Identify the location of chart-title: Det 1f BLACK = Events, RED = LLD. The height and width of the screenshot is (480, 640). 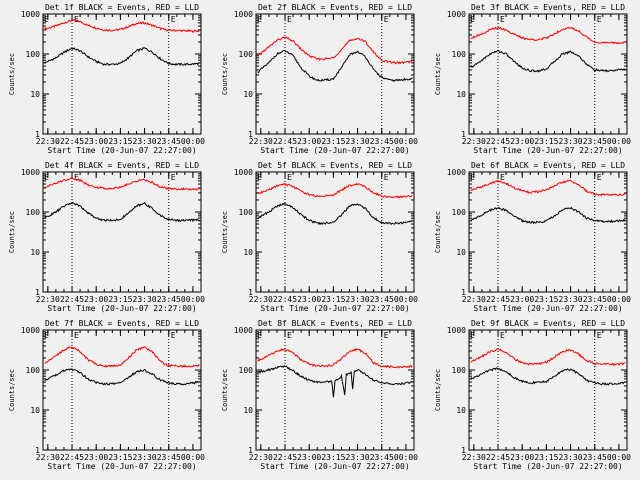
(122, 7).